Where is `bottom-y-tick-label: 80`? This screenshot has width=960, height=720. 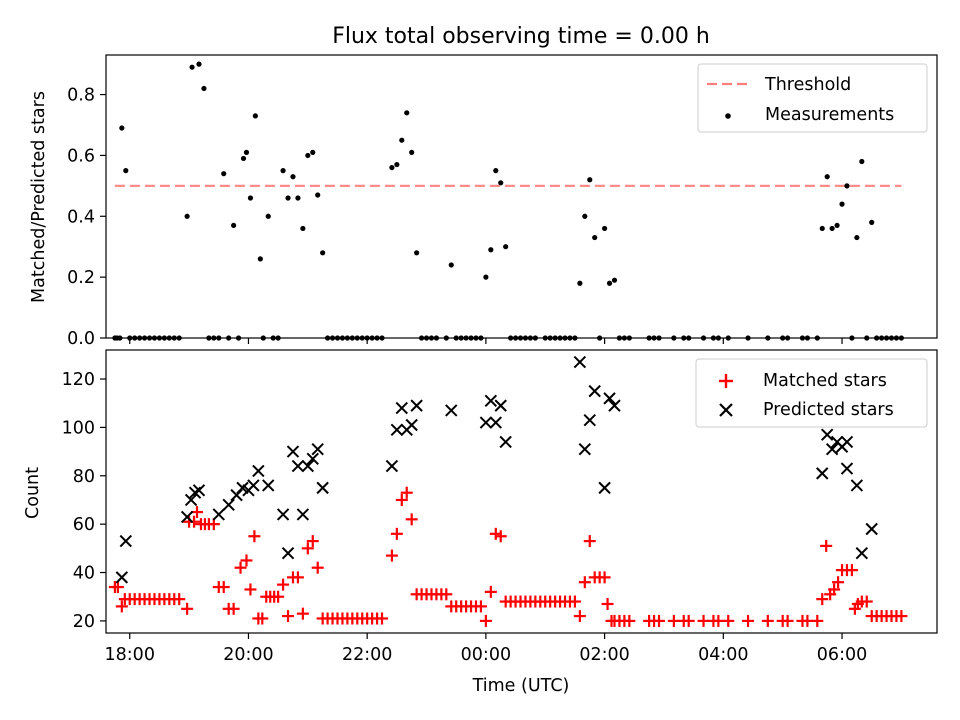
bottom-y-tick-label: 80 is located at coordinates (84, 477).